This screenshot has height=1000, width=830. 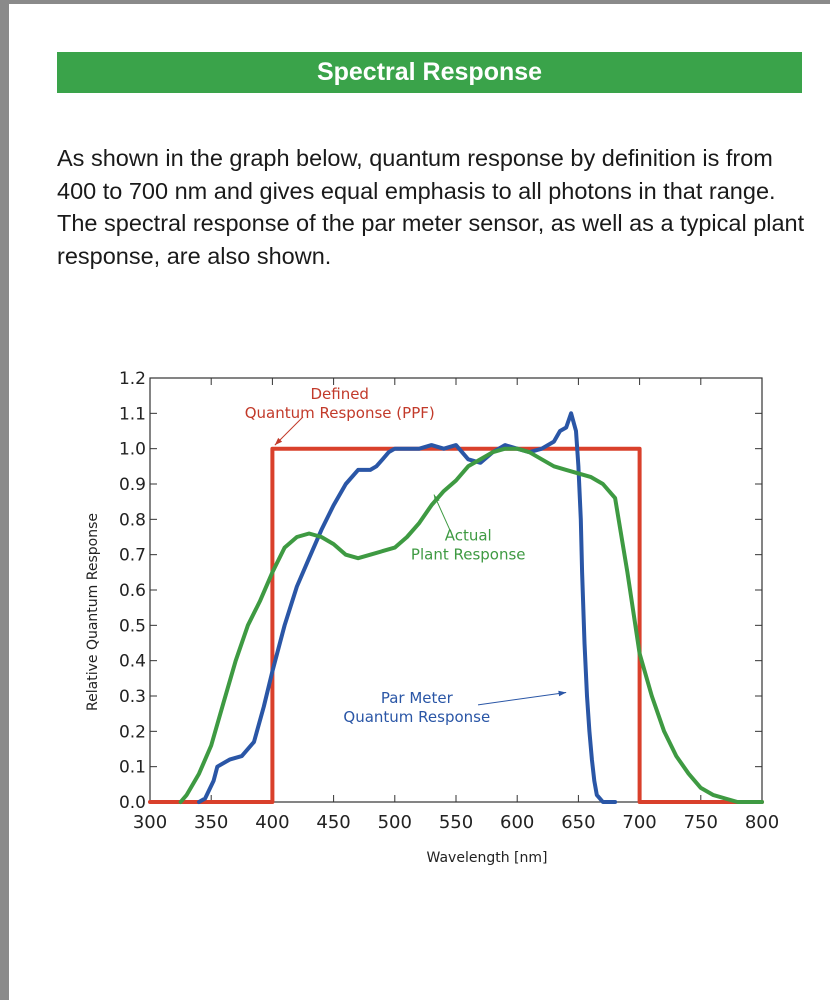 I want to click on annotation-plant-line: Actual, so click(x=468, y=536).